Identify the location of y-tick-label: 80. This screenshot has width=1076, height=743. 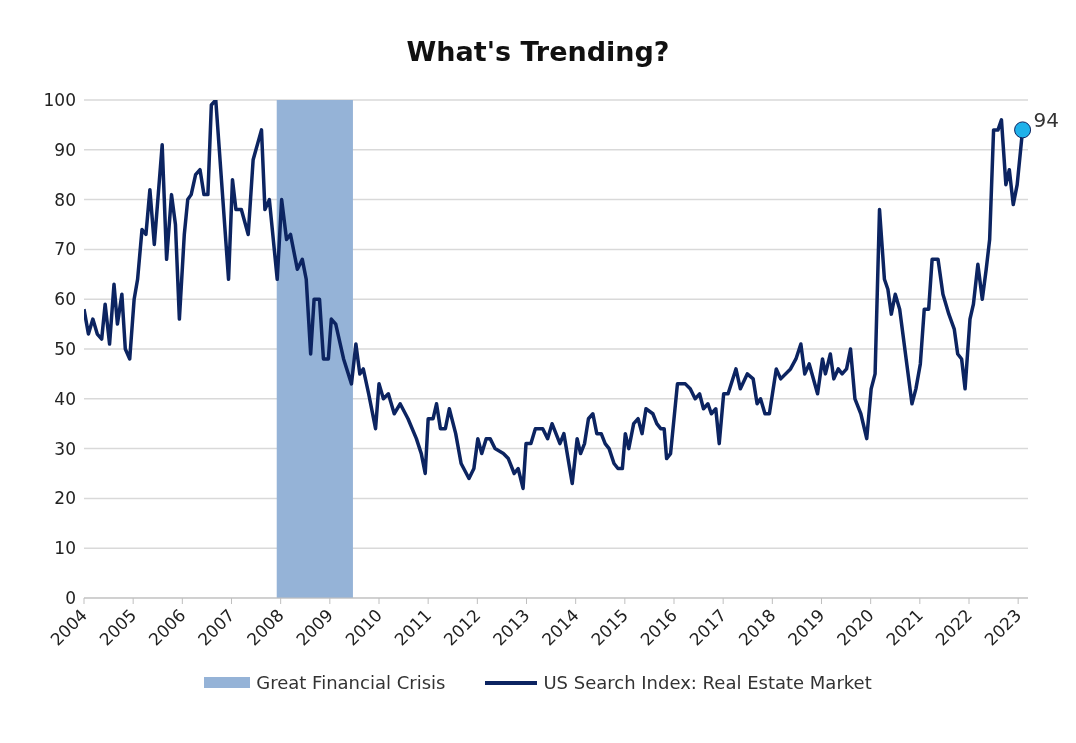
(65, 199).